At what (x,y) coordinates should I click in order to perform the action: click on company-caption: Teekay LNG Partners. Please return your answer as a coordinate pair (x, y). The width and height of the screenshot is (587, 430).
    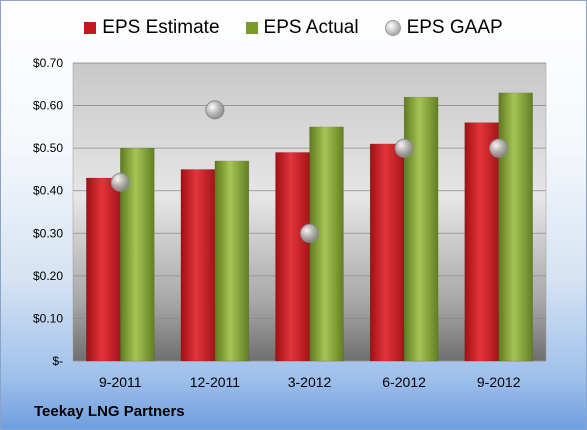
    Looking at the image, I should click on (109, 411).